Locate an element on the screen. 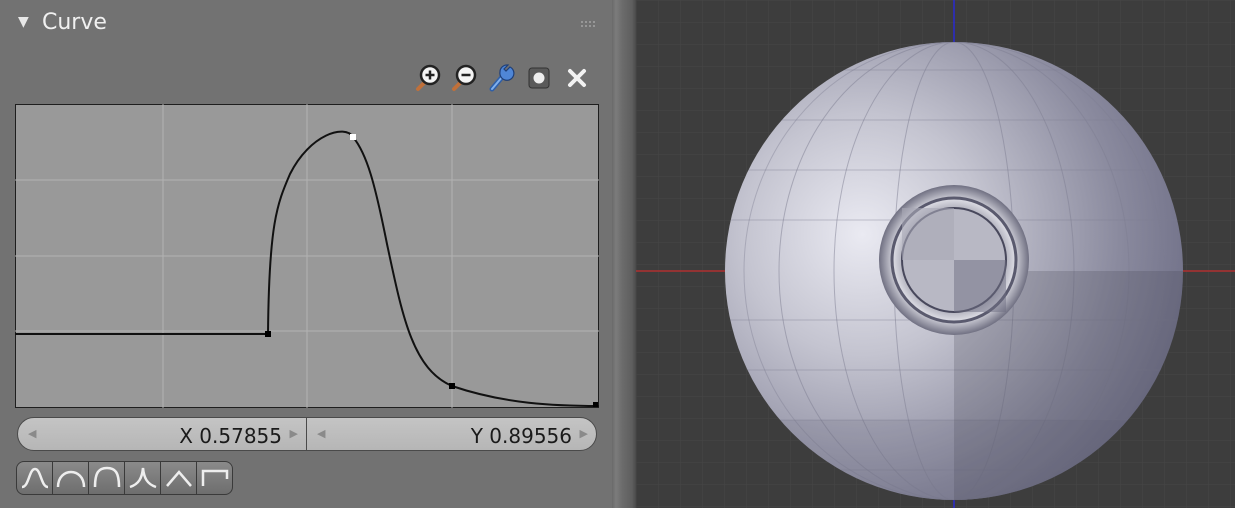  preset-constant-icon is located at coordinates (214, 478).